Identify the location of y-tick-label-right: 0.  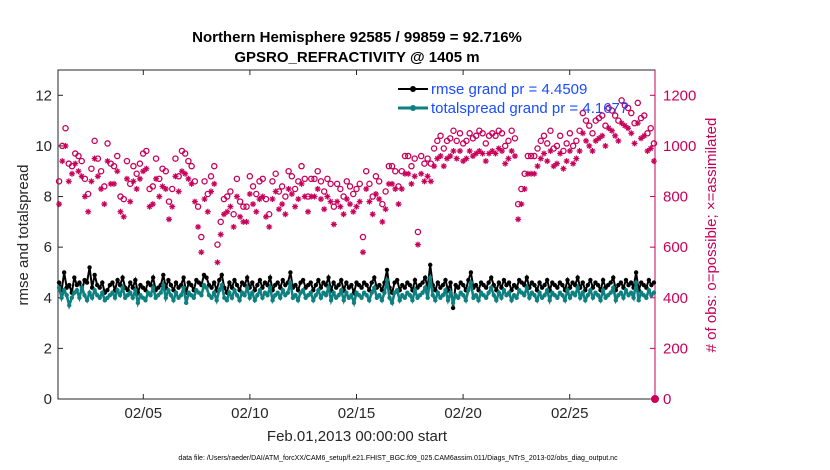
(667, 399).